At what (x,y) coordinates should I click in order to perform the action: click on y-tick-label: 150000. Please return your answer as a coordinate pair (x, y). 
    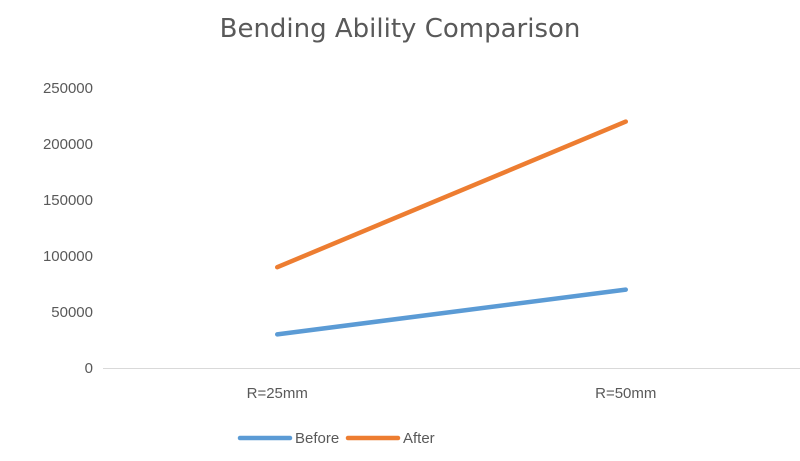
    Looking at the image, I should click on (68, 200).